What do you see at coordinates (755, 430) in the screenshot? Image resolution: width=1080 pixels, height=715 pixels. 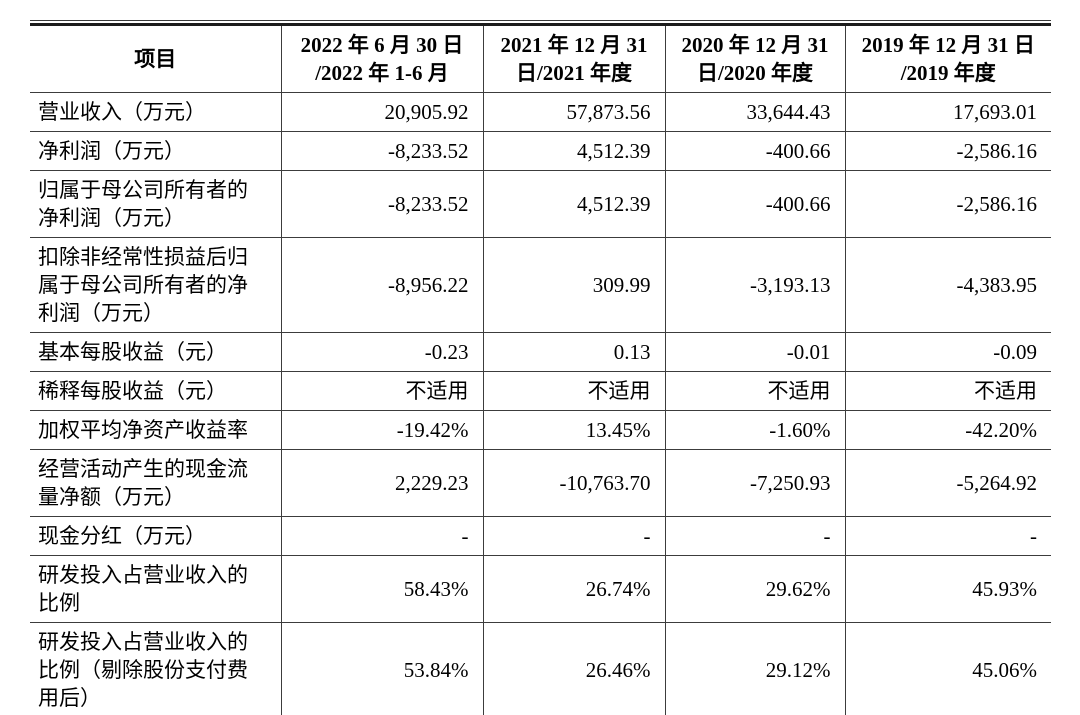 I see `value-cell: -1.60%` at bounding box center [755, 430].